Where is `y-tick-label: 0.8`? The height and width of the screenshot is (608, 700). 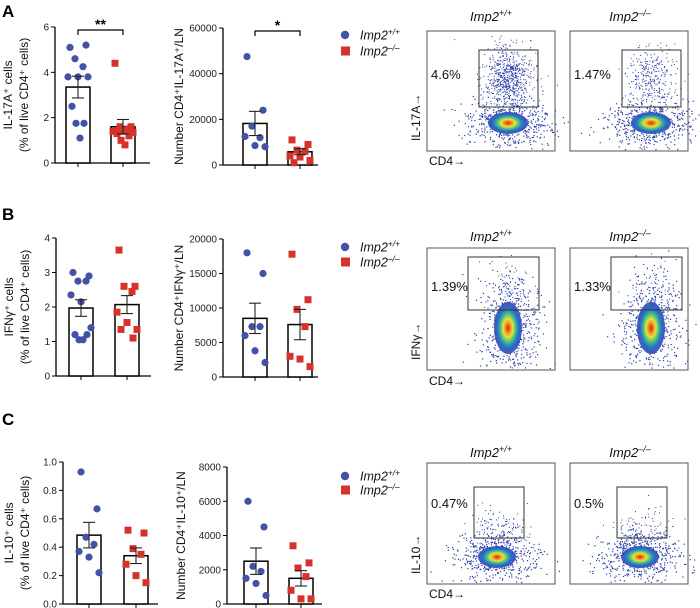
y-tick-label: 0.8 is located at coordinates (50, 491).